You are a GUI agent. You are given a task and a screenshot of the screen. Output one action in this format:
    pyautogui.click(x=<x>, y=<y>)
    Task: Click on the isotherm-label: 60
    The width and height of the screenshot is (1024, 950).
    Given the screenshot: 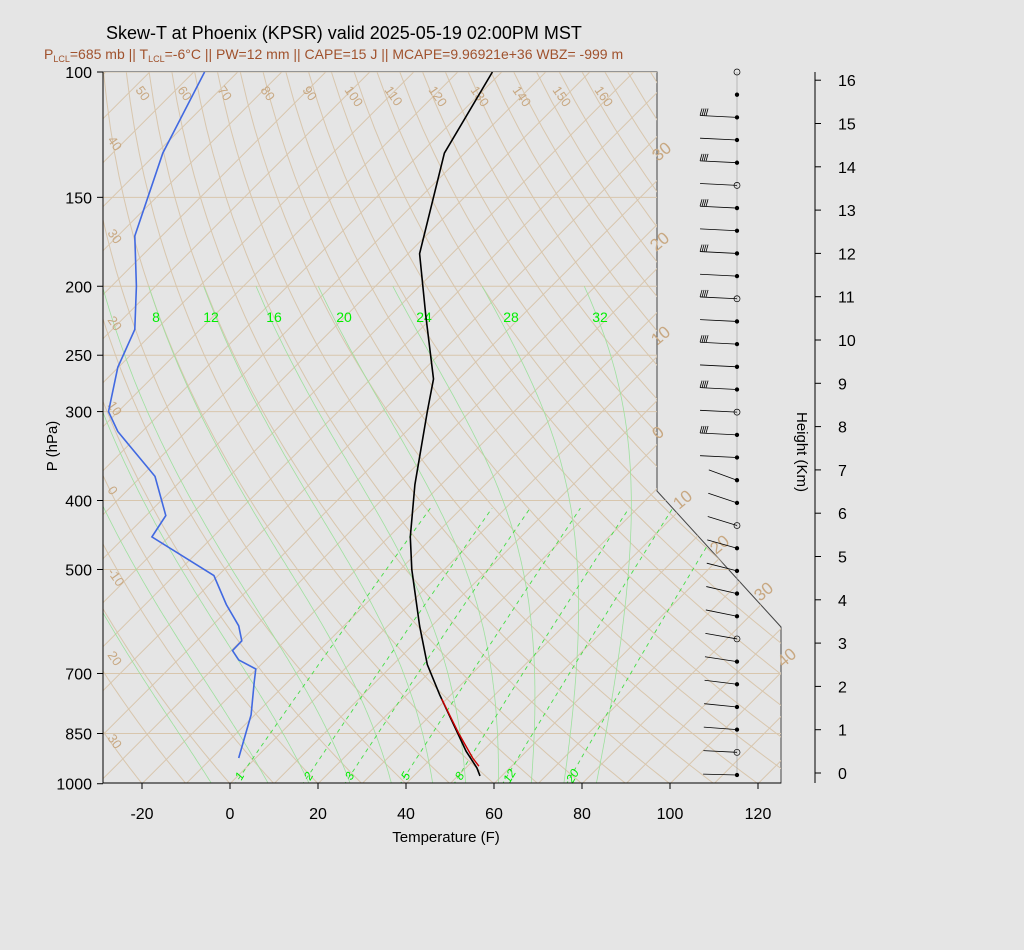 What is the action you would take?
    pyautogui.click(x=185, y=93)
    